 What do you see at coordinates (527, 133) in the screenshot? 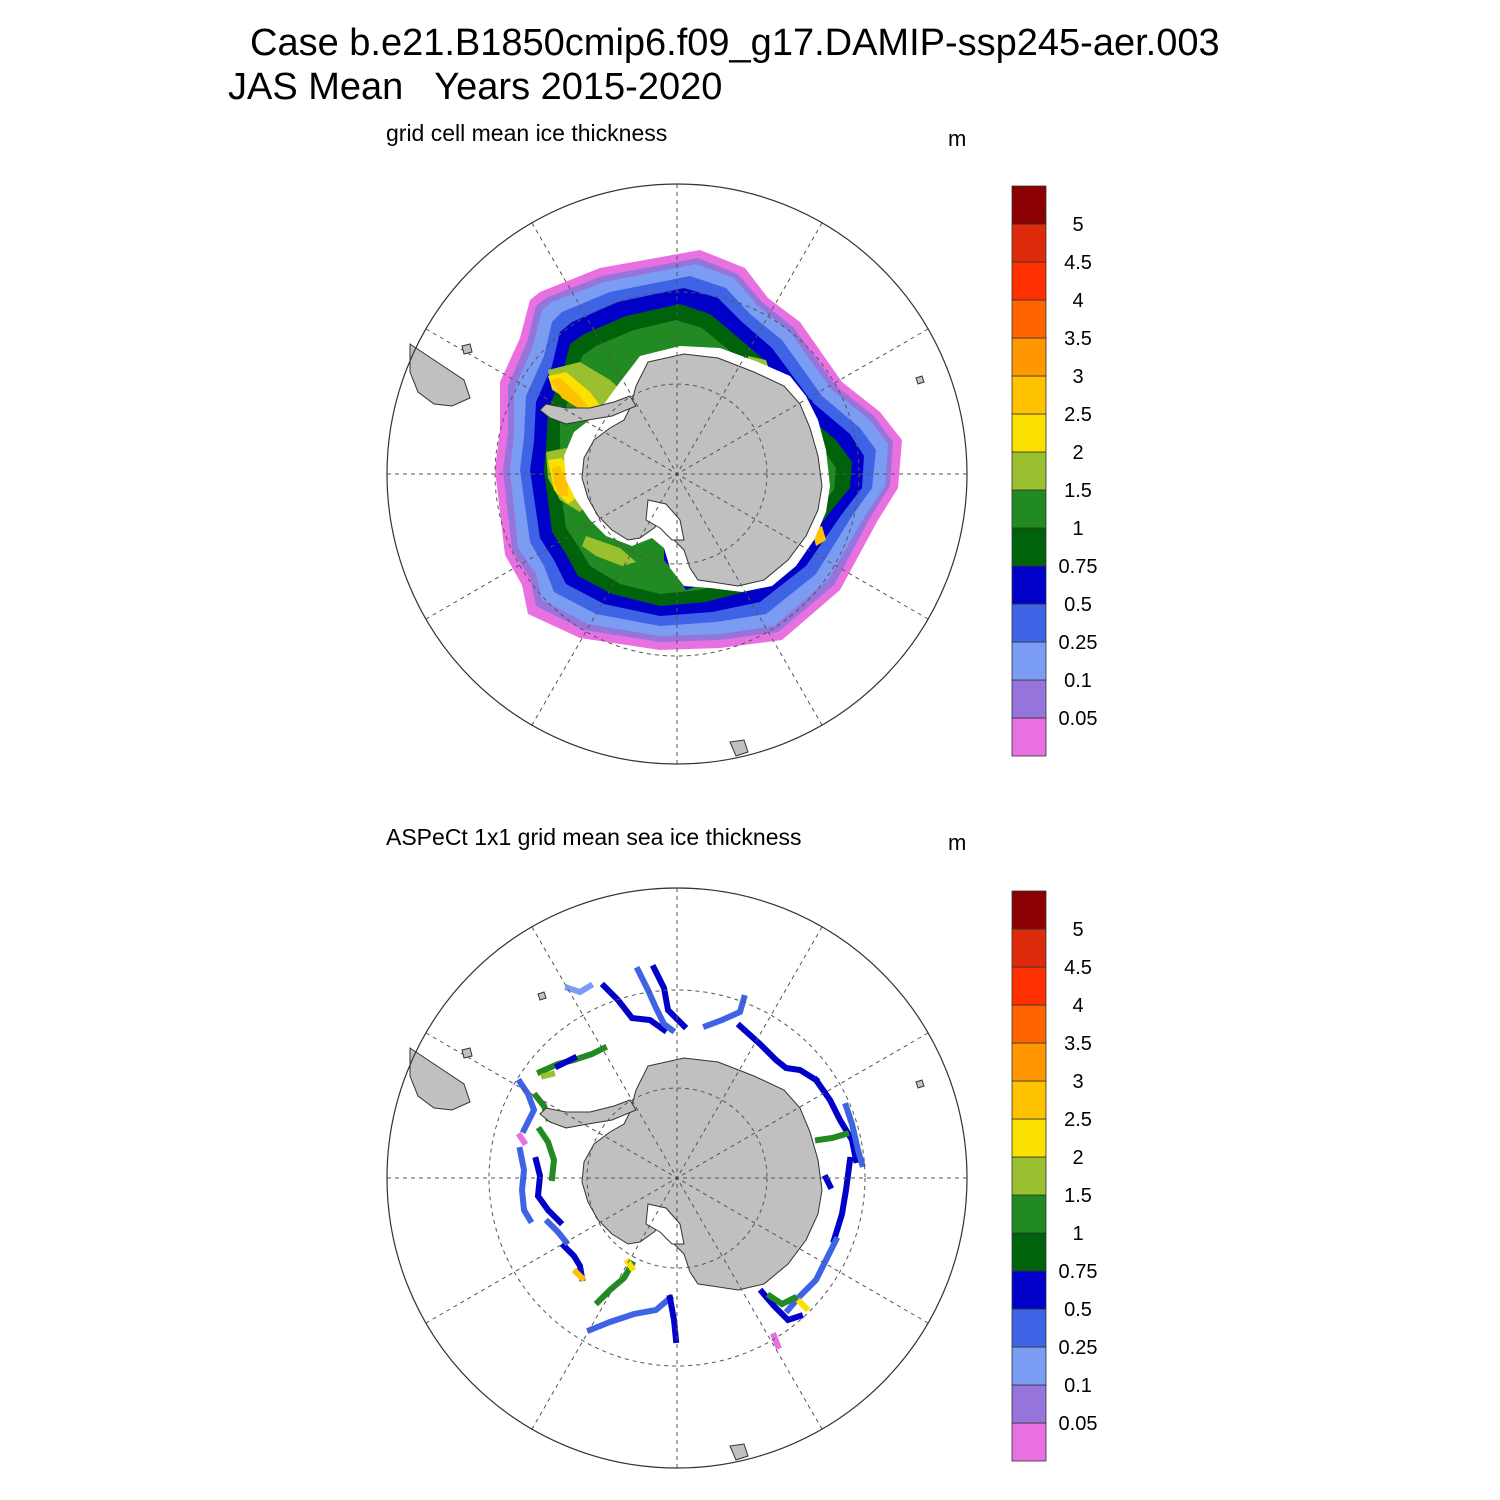
I see `panel-1-subtitle: grid cell mean ice thickness` at bounding box center [527, 133].